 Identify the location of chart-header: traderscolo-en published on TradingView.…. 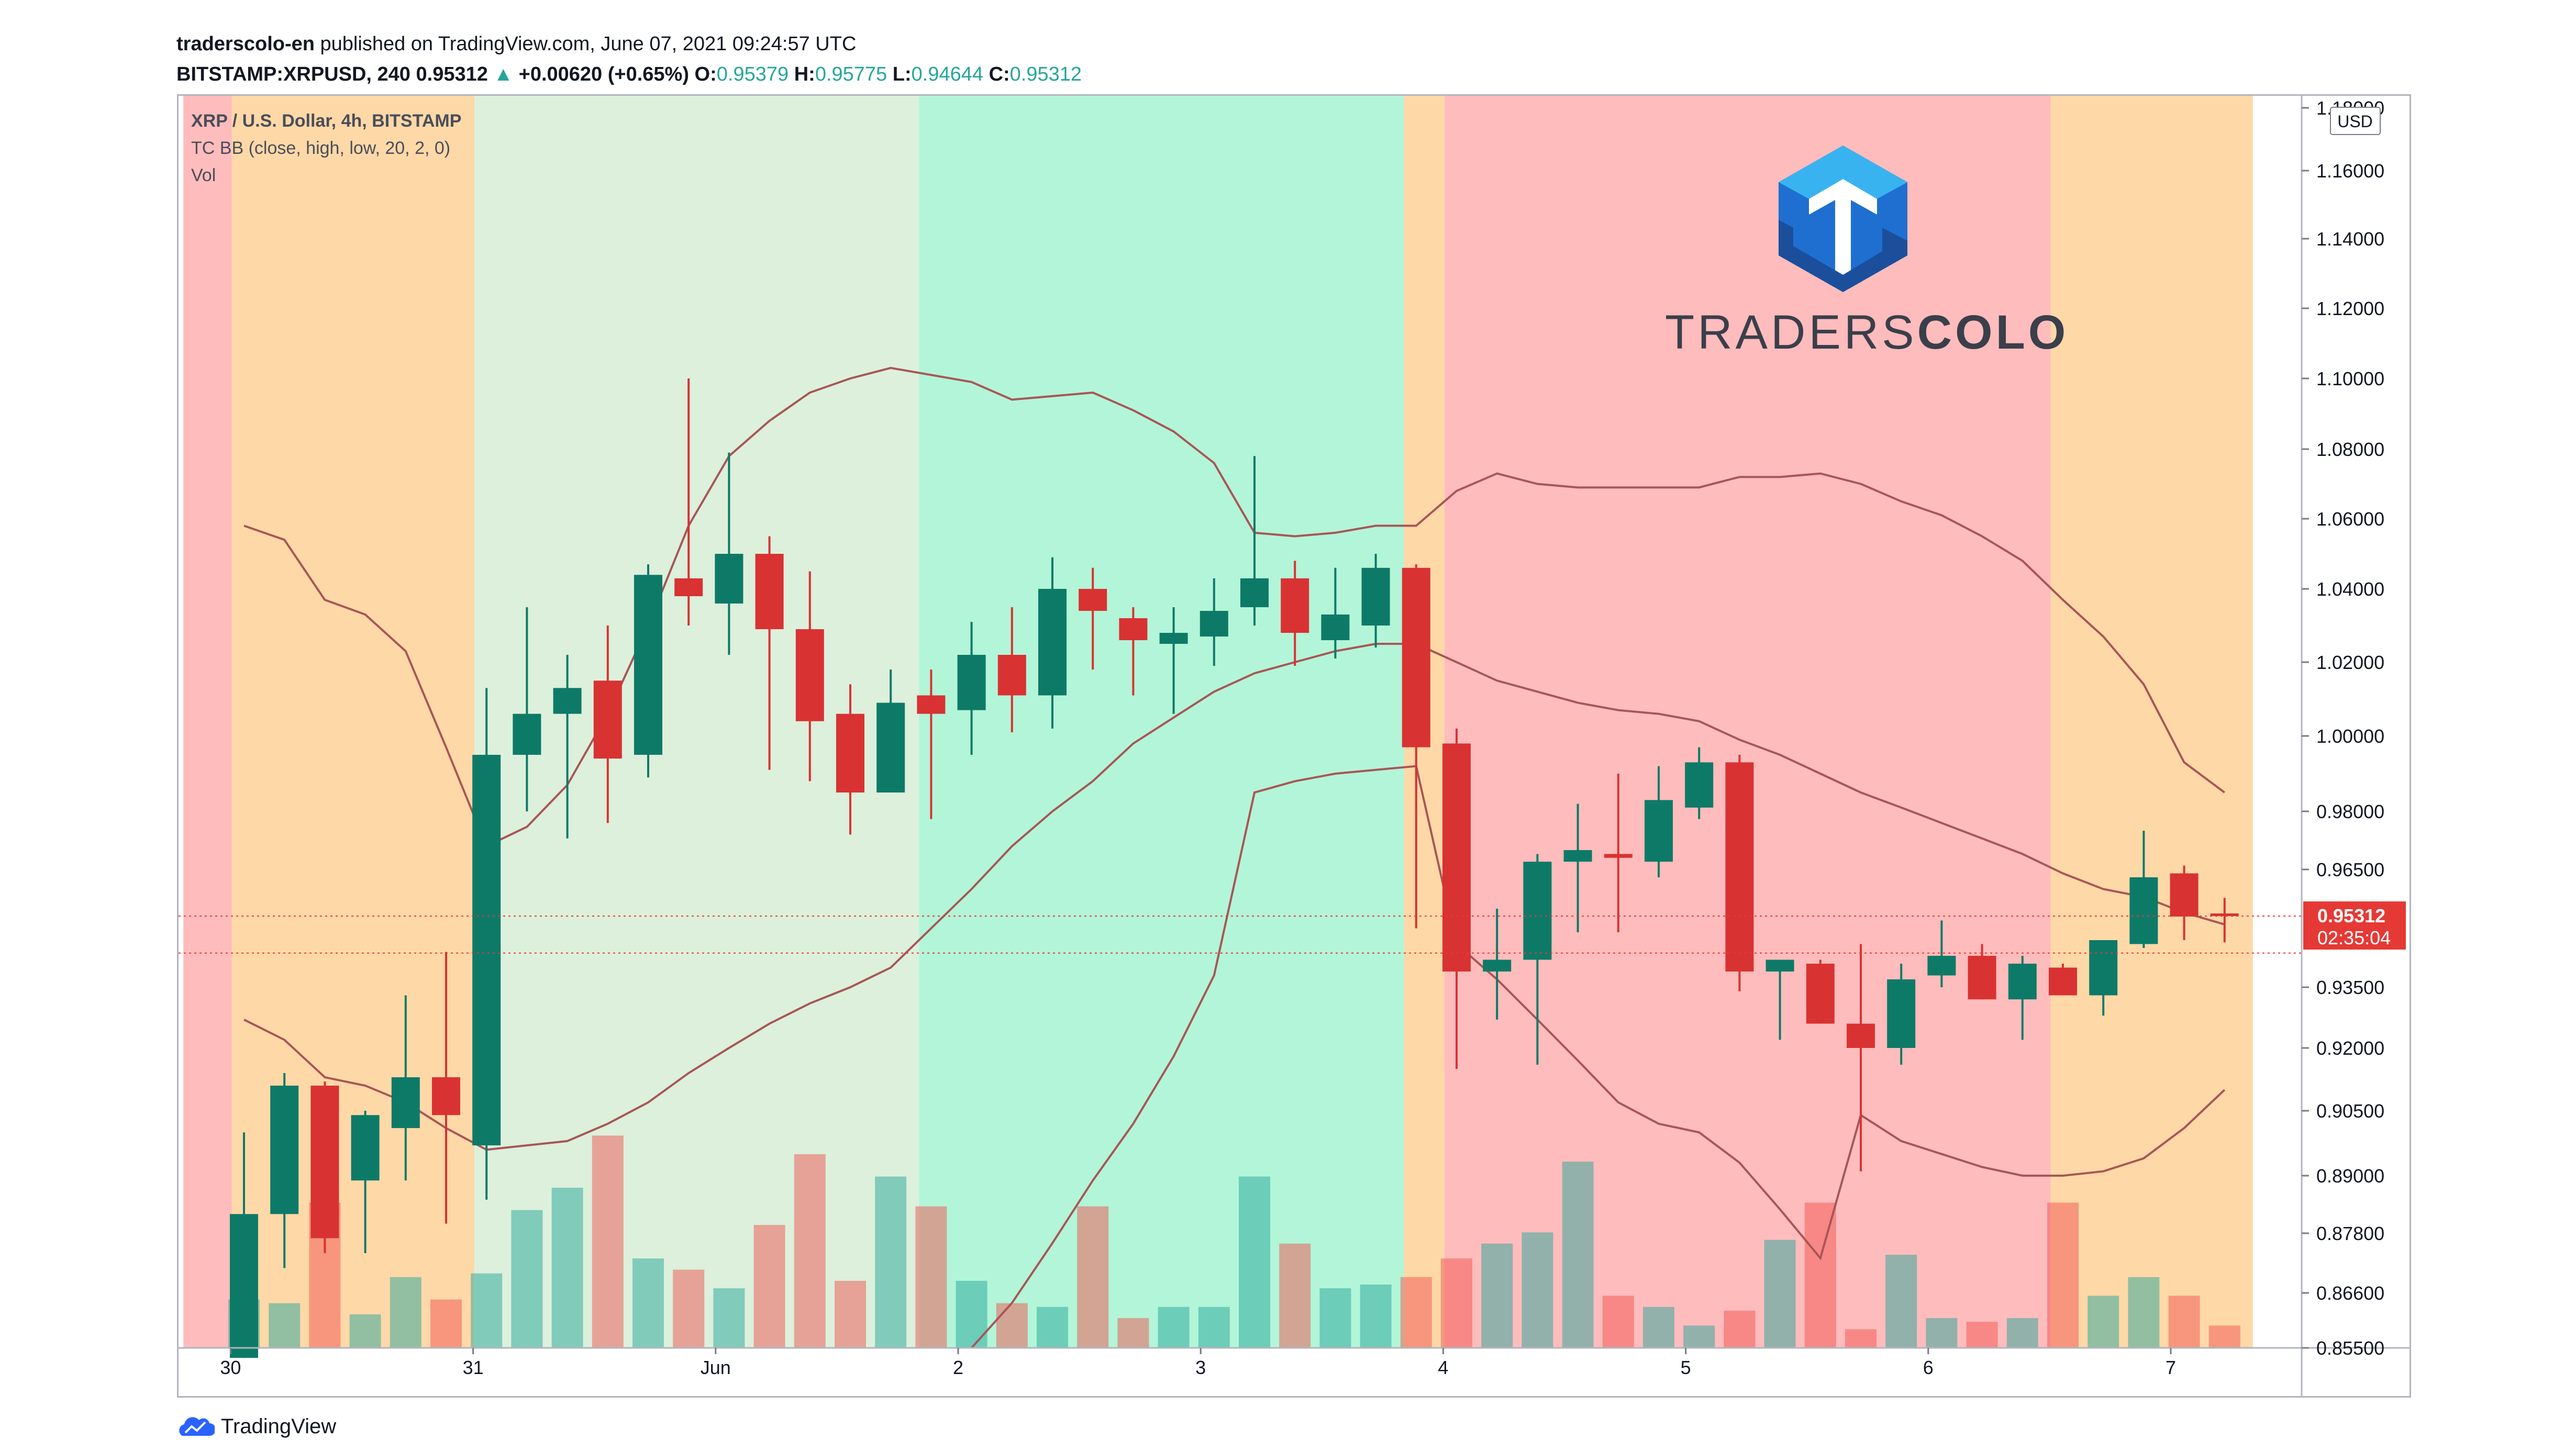
(629, 59).